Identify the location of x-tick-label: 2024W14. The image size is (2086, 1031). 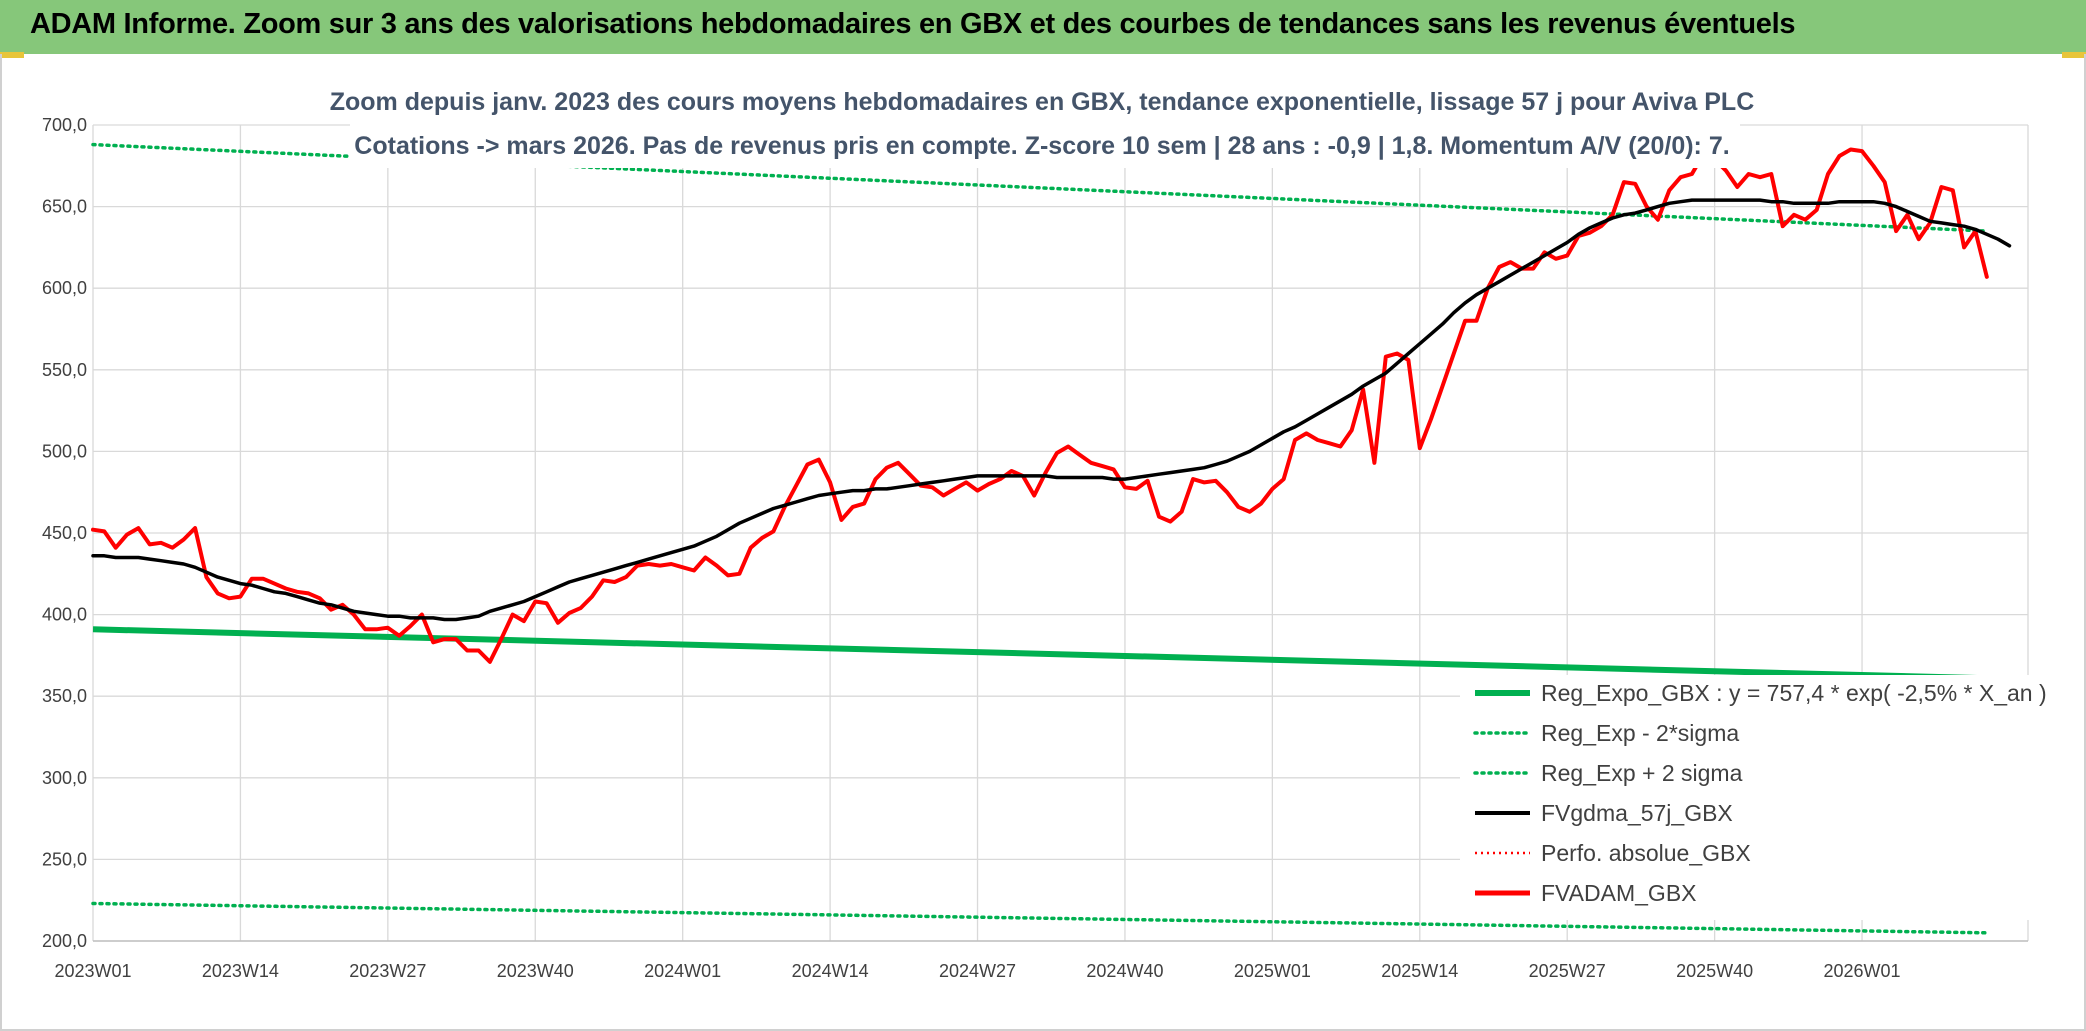
(830, 971).